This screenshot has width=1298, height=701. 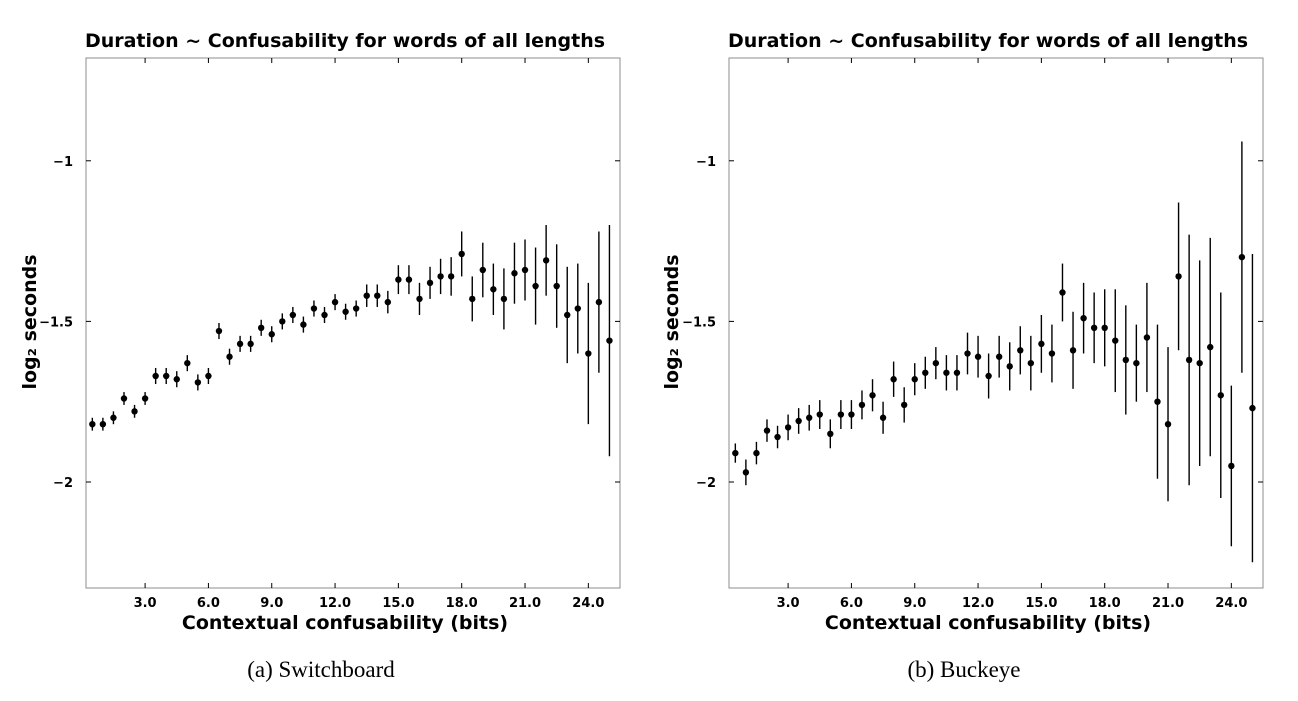 I want to click on data-marks, so click(x=351, y=341).